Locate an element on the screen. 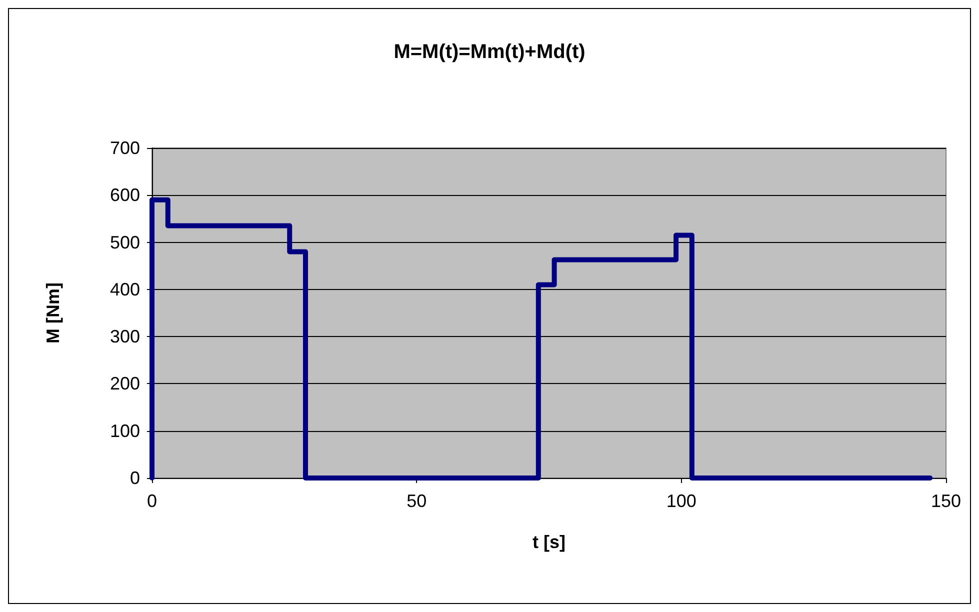 This screenshot has width=979, height=612. x-tick-label: 150 is located at coordinates (946, 501).